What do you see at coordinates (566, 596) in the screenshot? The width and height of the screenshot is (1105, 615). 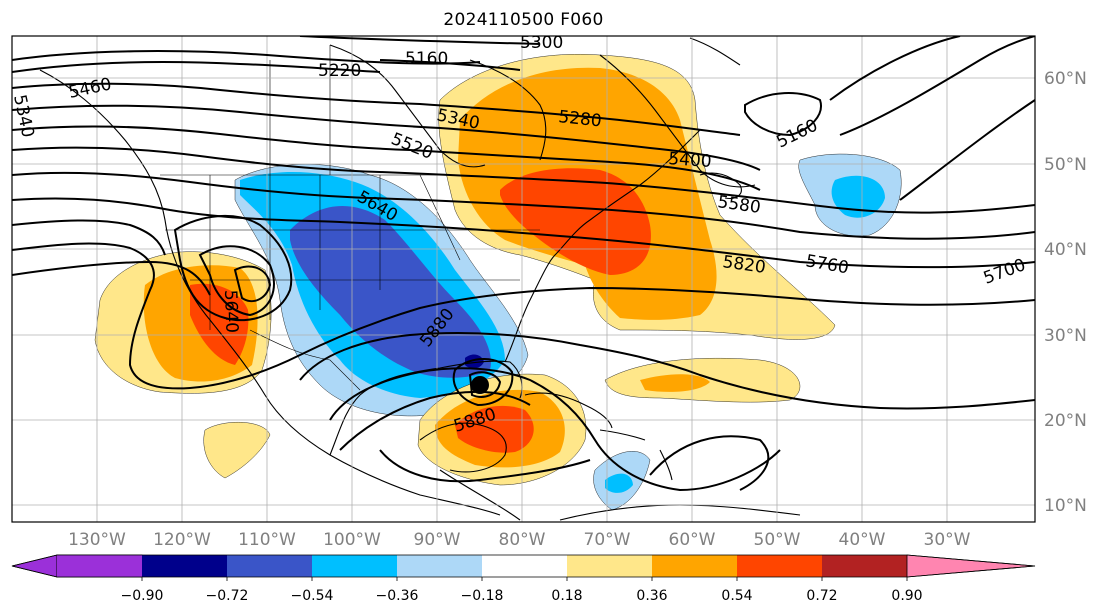 I see `colorbar-tick-label: 0.18` at bounding box center [566, 596].